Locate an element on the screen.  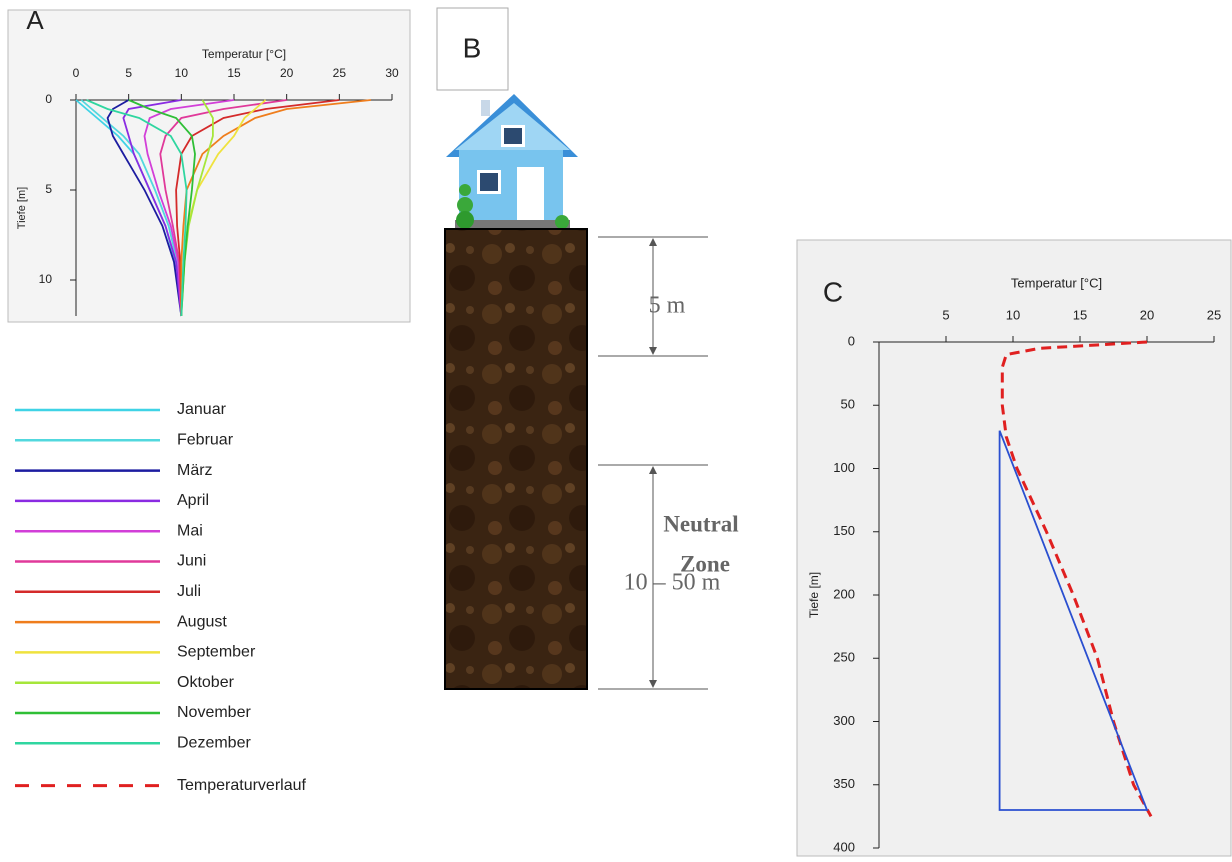
y-tick-label: 150 is located at coordinates (844, 530).